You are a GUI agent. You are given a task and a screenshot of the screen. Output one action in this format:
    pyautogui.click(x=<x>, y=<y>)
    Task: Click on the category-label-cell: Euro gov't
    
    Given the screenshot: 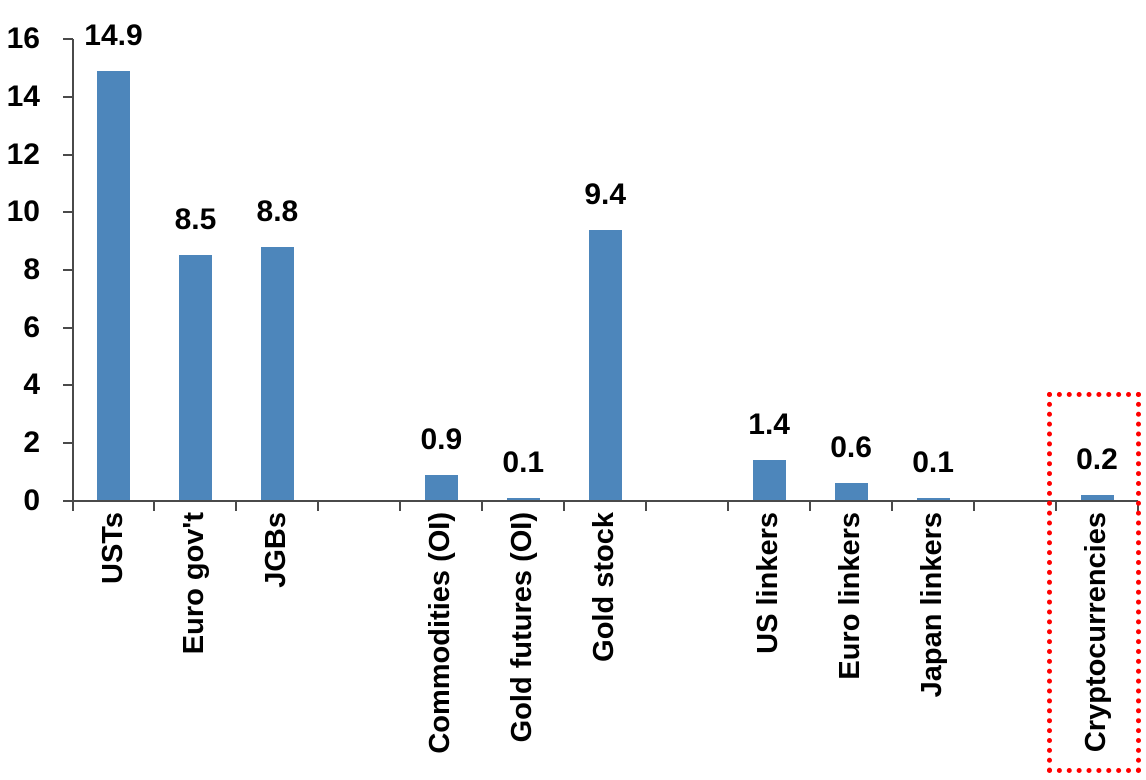 What is the action you would take?
    pyautogui.click(x=195, y=645)
    